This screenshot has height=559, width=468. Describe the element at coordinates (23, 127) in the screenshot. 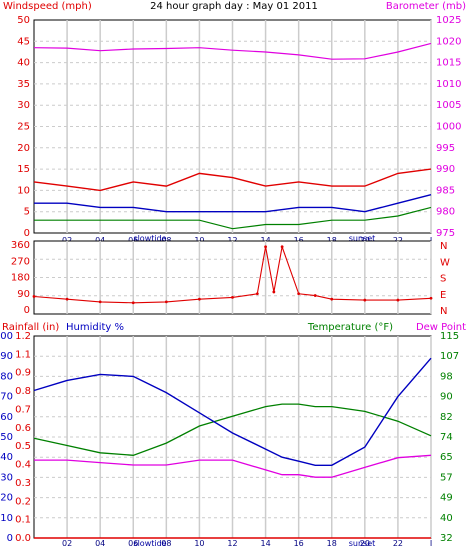

I see `wind-tick-label: 25` at that location.